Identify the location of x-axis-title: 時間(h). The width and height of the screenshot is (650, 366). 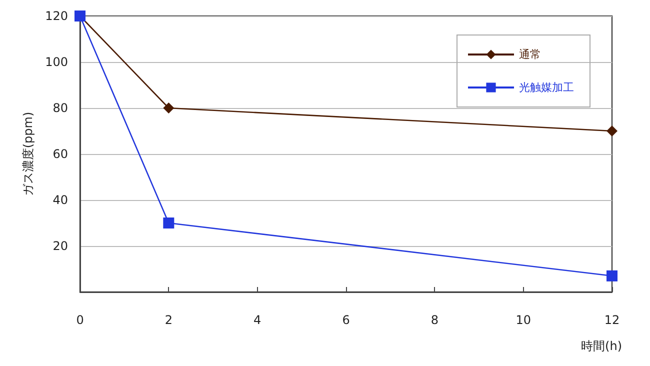
(601, 346).